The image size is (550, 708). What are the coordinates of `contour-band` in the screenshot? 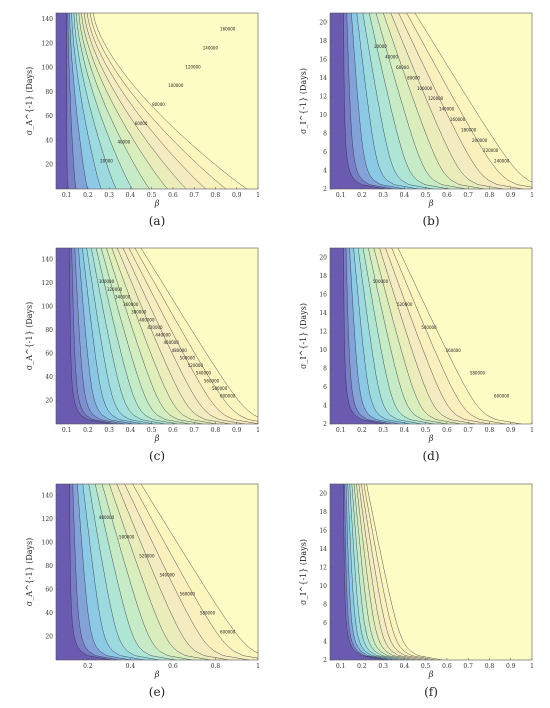 It's located at (62, 101).